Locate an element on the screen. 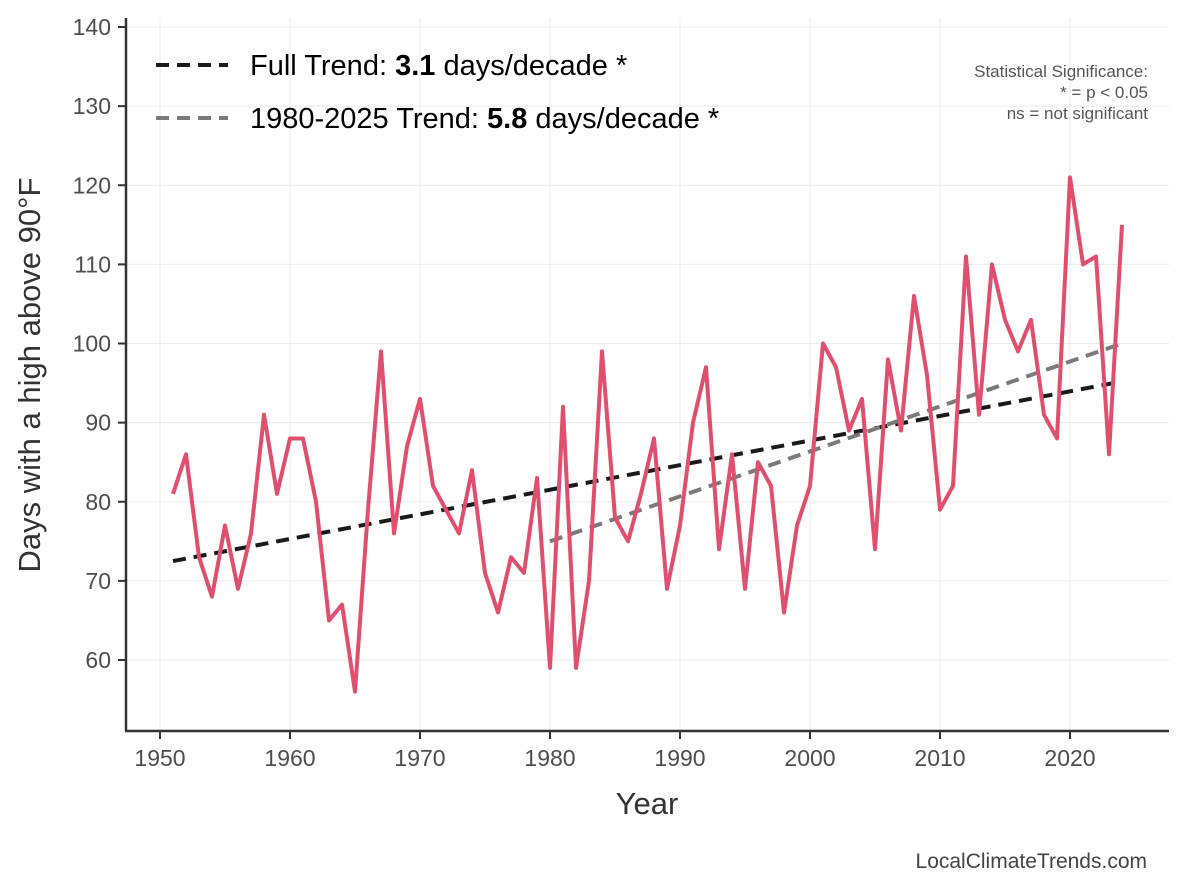 The image size is (1184, 889). x-tick-label: 1980 is located at coordinates (549, 758).